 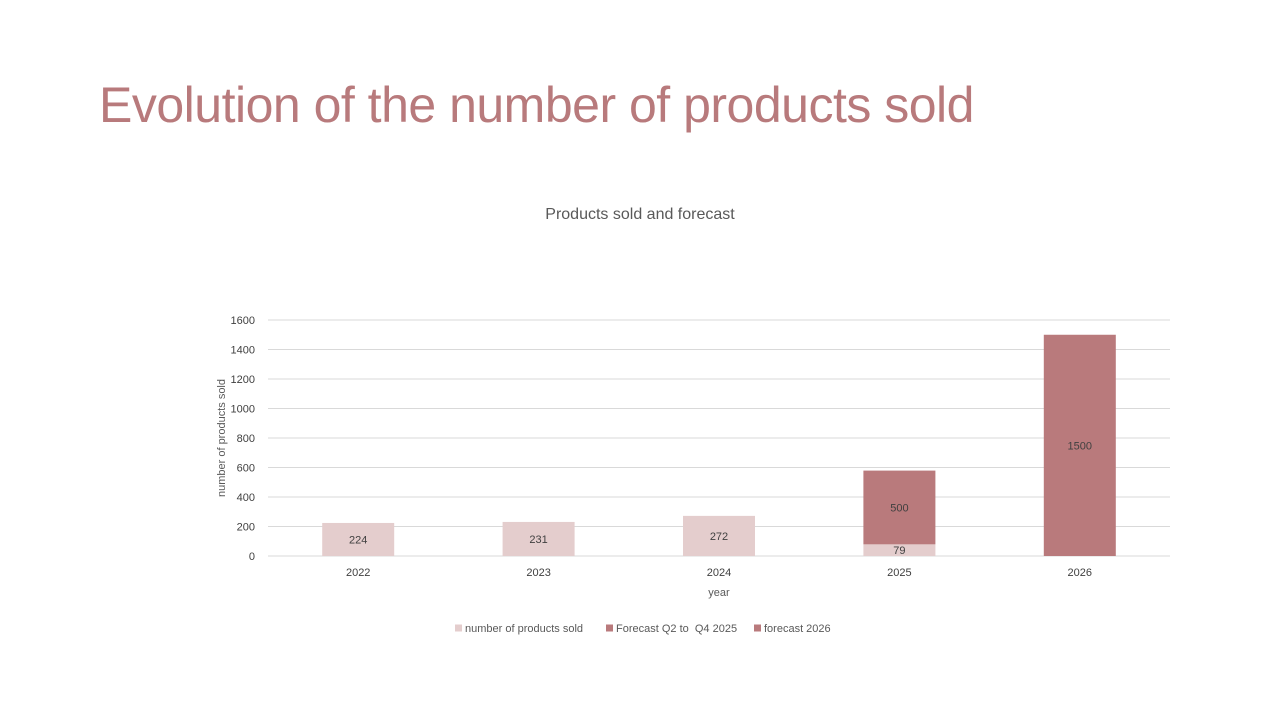 I want to click on data-label: 231, so click(x=538, y=540).